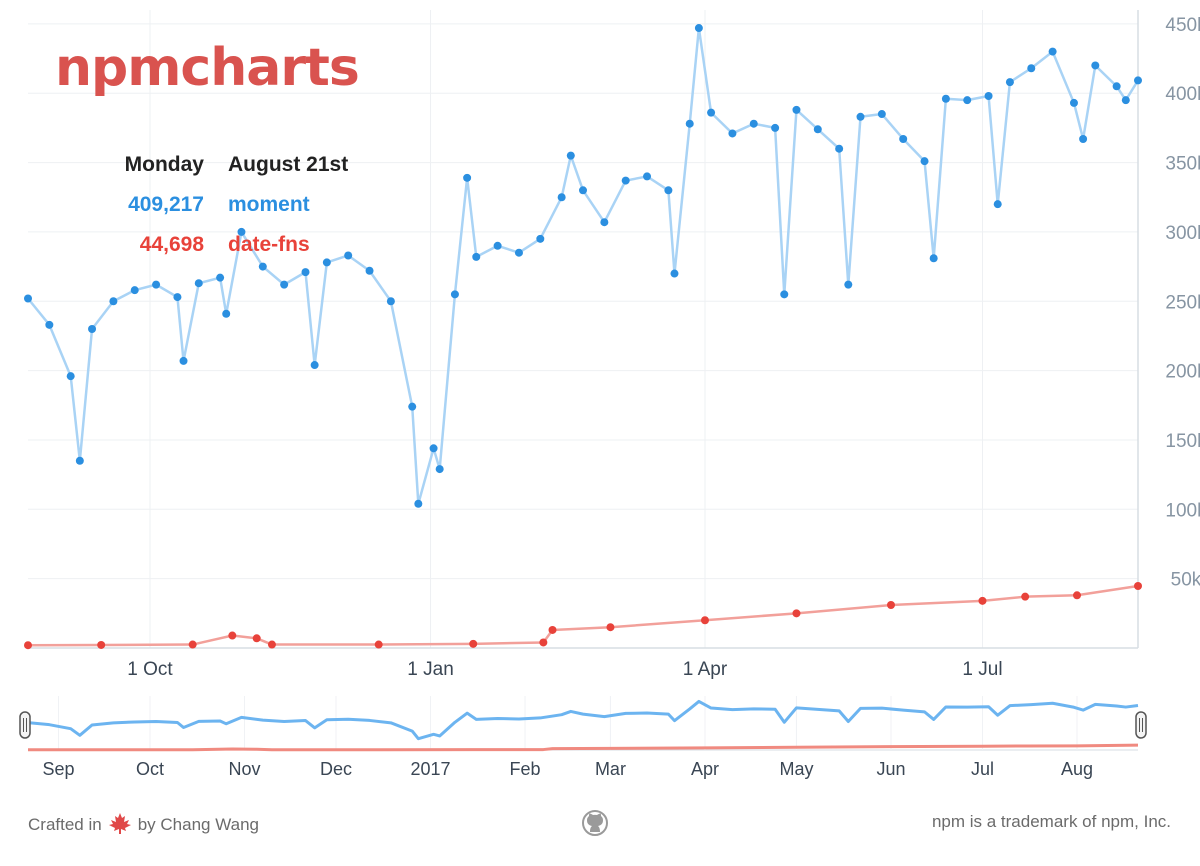  I want to click on footer-credit: Crafted in by Chang Wang, so click(143, 825).